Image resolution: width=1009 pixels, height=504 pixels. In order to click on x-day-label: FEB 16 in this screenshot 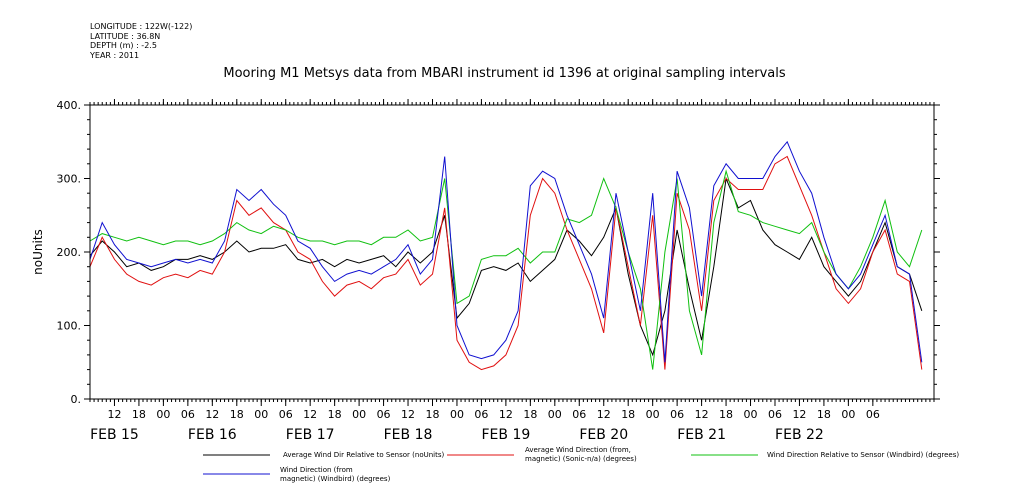, I will do `click(212, 435)`.